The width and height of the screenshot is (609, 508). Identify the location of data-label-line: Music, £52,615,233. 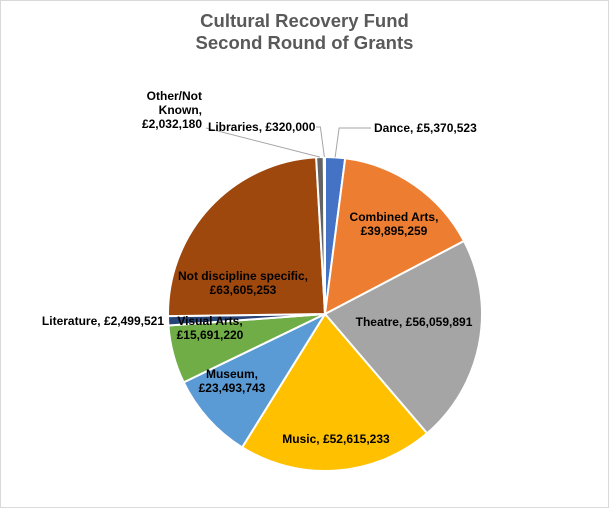
(336, 439).